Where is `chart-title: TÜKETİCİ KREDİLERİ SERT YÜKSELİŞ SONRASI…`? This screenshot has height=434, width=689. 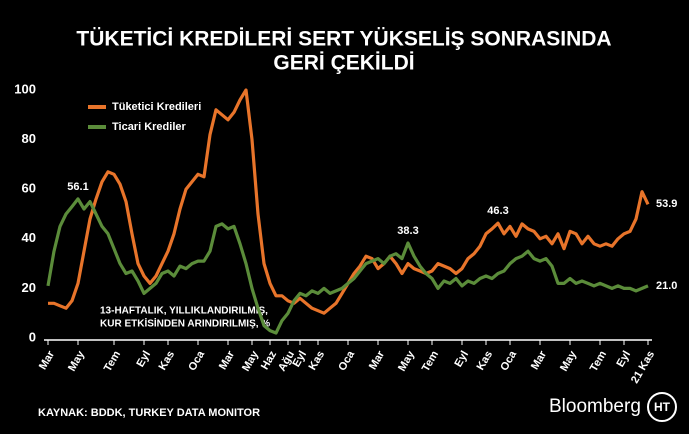 chart-title: TÜKETİCİ KREDİLERİ SERT YÜKSELİŞ SONRASI… is located at coordinates (343, 39).